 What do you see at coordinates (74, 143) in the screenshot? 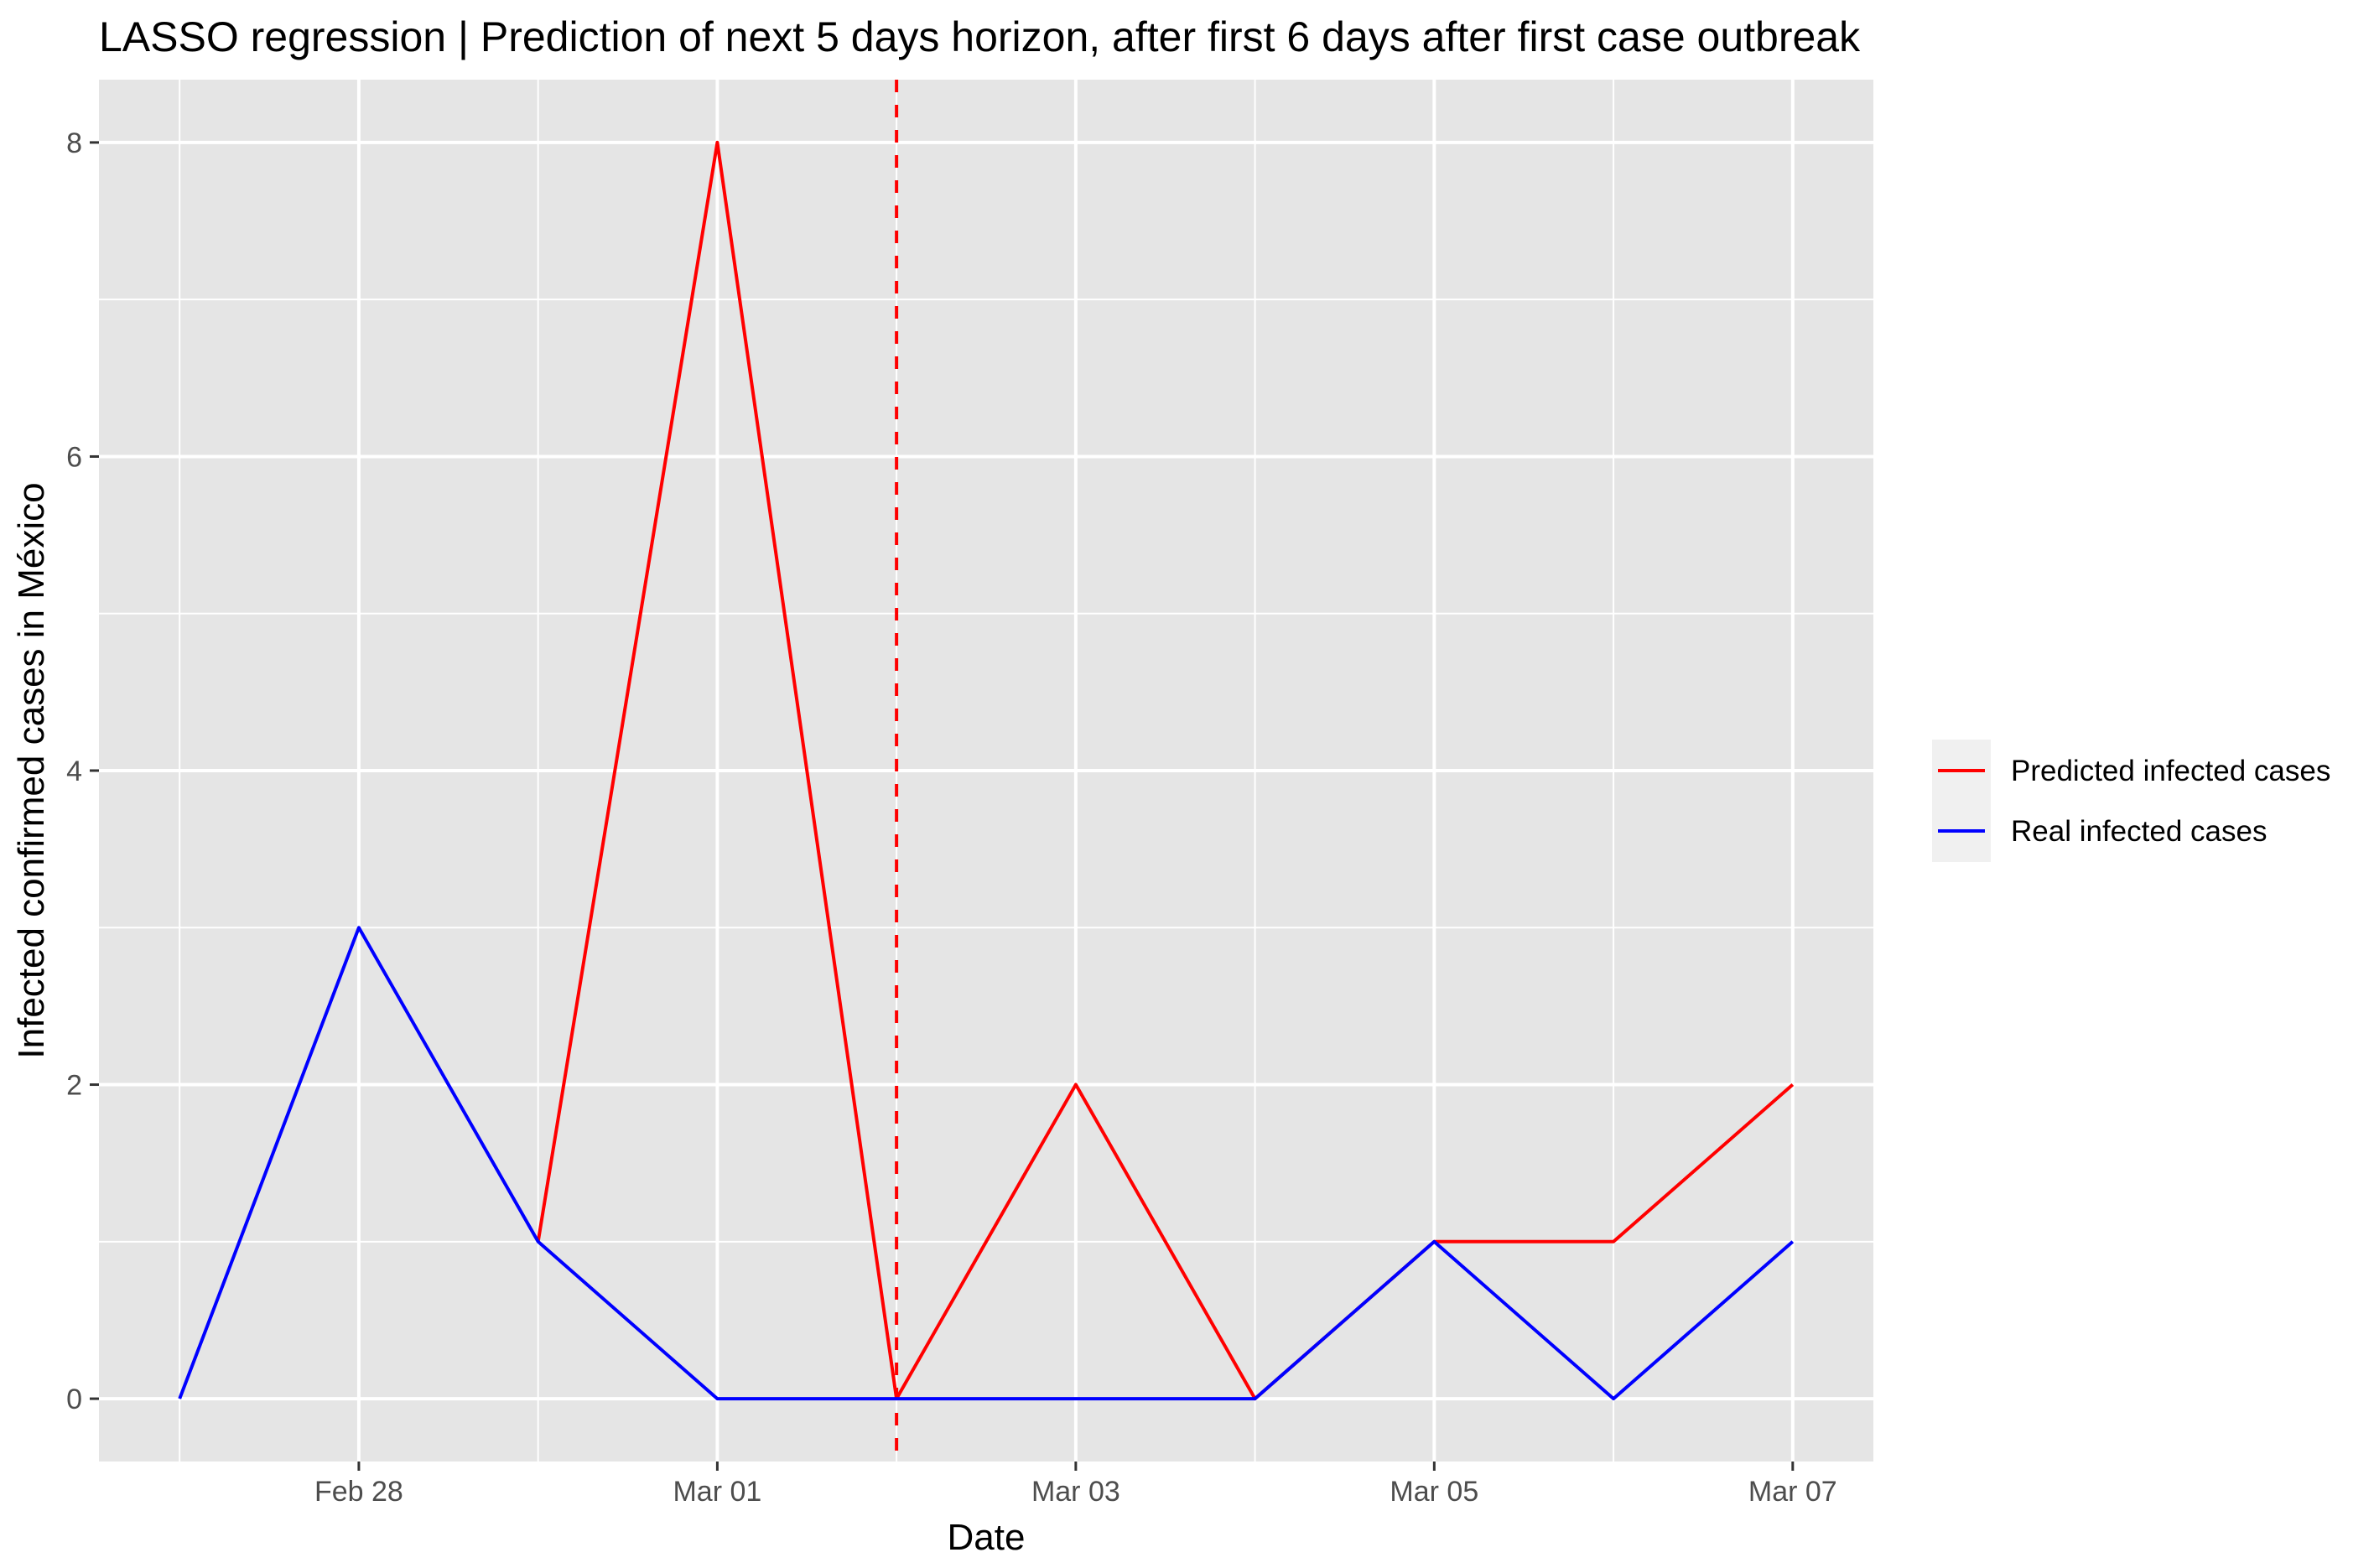
I see `y-tick-label: 8` at bounding box center [74, 143].